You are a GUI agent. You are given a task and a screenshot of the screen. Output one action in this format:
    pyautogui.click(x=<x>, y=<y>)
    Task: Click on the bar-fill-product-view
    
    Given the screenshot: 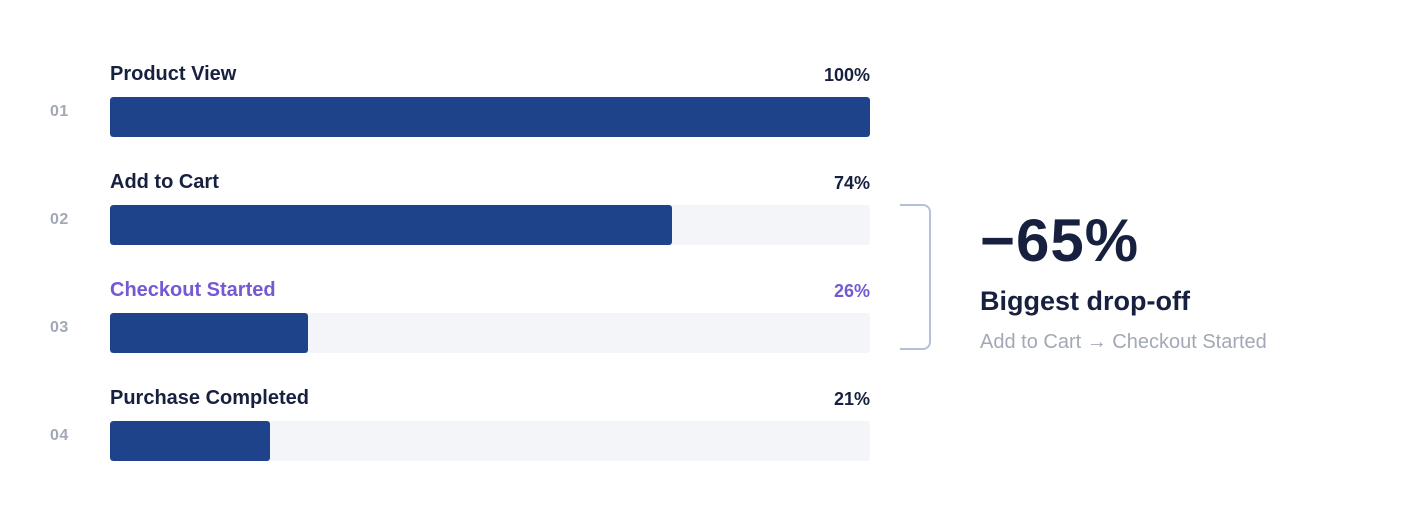 What is the action you would take?
    pyautogui.click(x=490, y=117)
    